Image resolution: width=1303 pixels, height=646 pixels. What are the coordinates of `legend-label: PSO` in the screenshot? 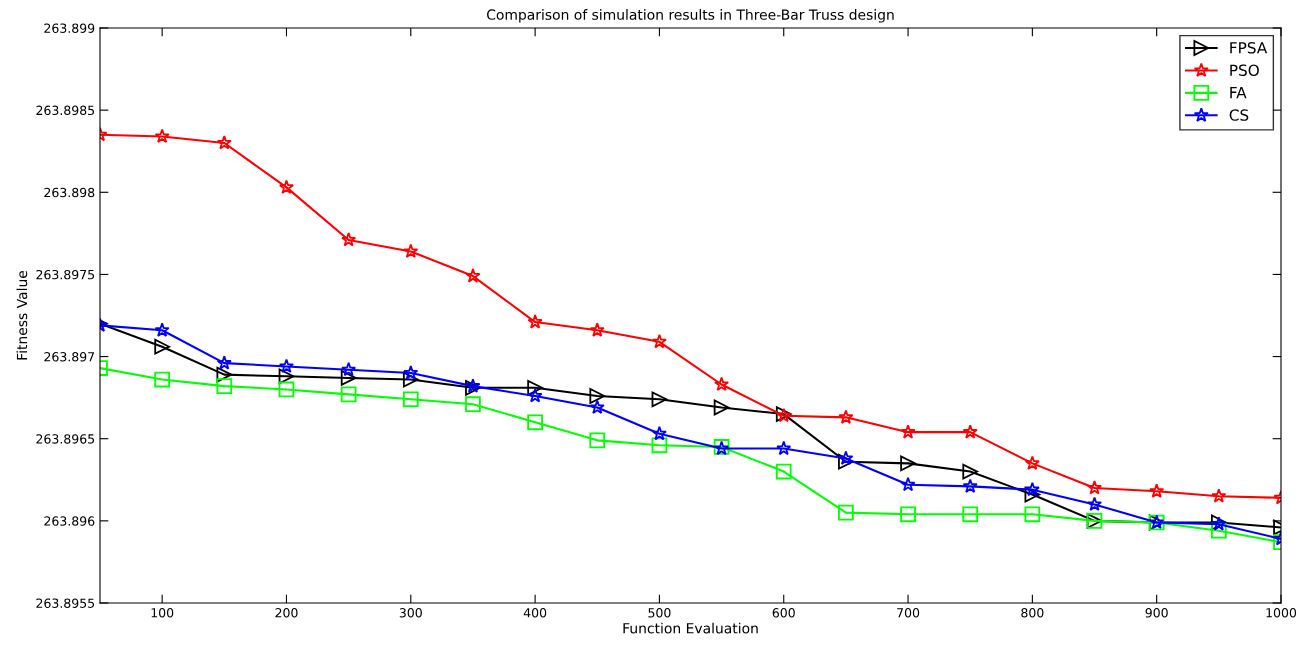 It's located at (1244, 70).